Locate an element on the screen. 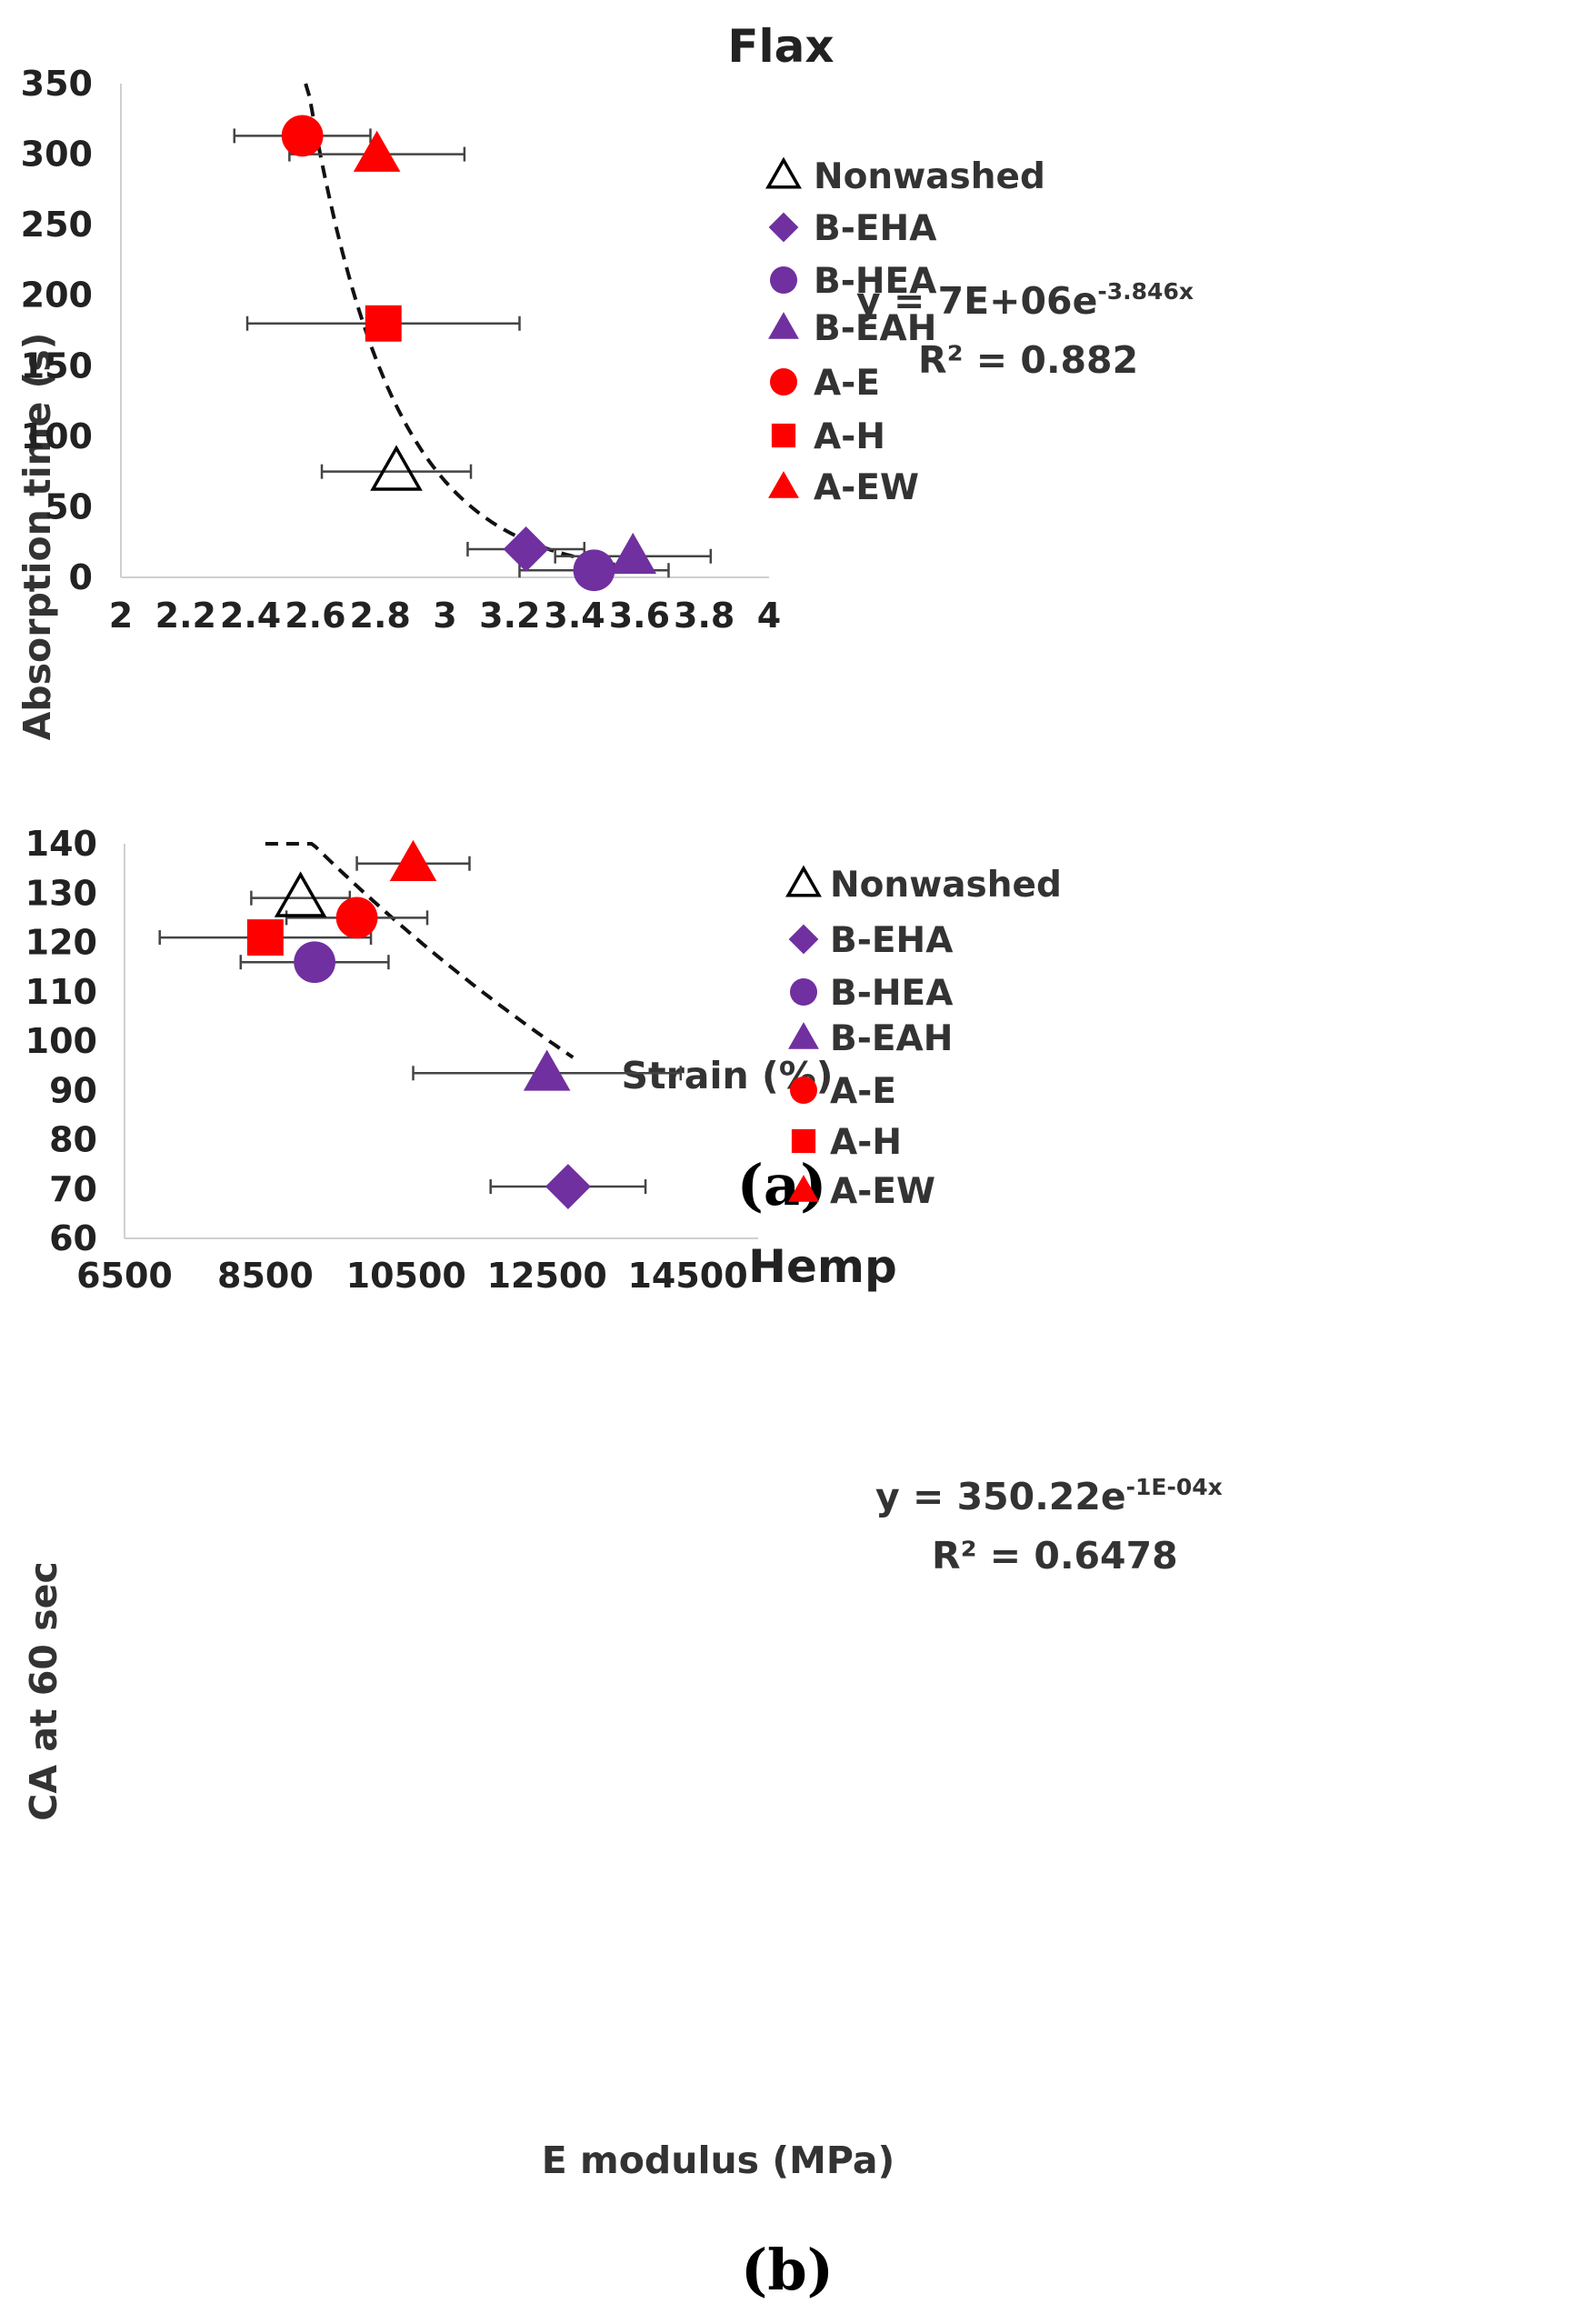  y-tick-label: 140 is located at coordinates (61, 844).